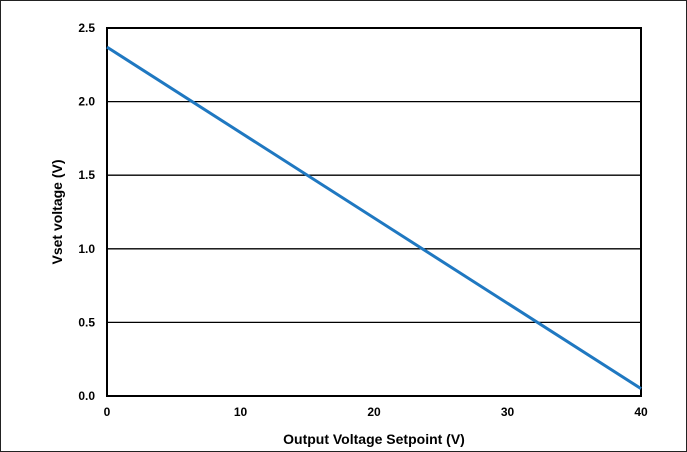 Image resolution: width=687 pixels, height=452 pixels. What do you see at coordinates (241, 412) in the screenshot?
I see `x-tick-label: 10` at bounding box center [241, 412].